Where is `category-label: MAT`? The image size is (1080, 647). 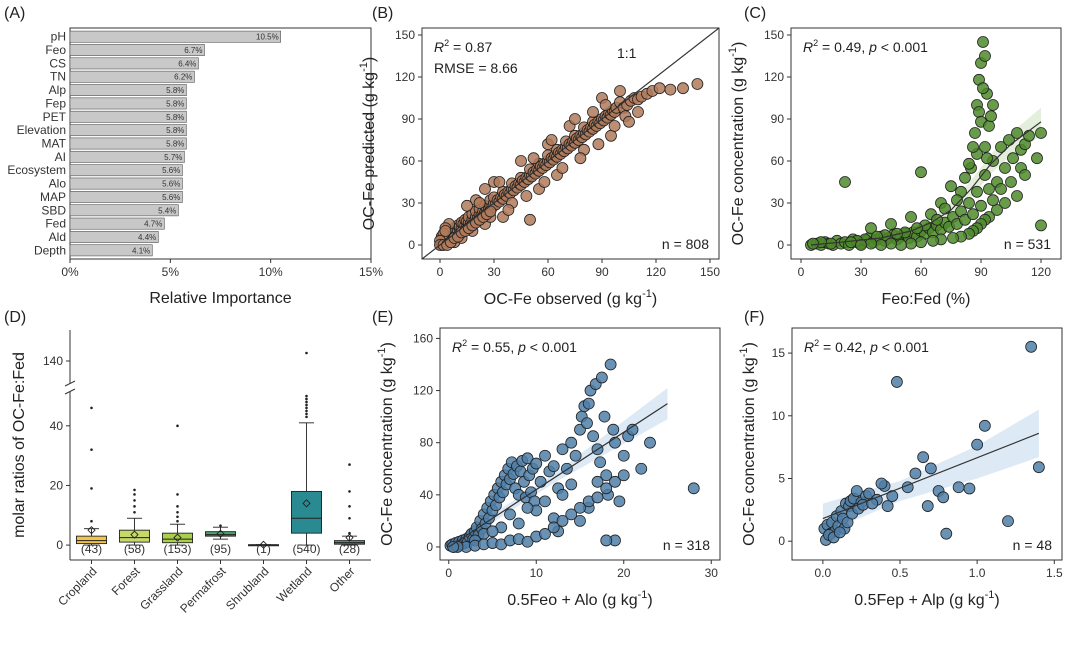 category-label: MAT is located at coordinates (54, 144).